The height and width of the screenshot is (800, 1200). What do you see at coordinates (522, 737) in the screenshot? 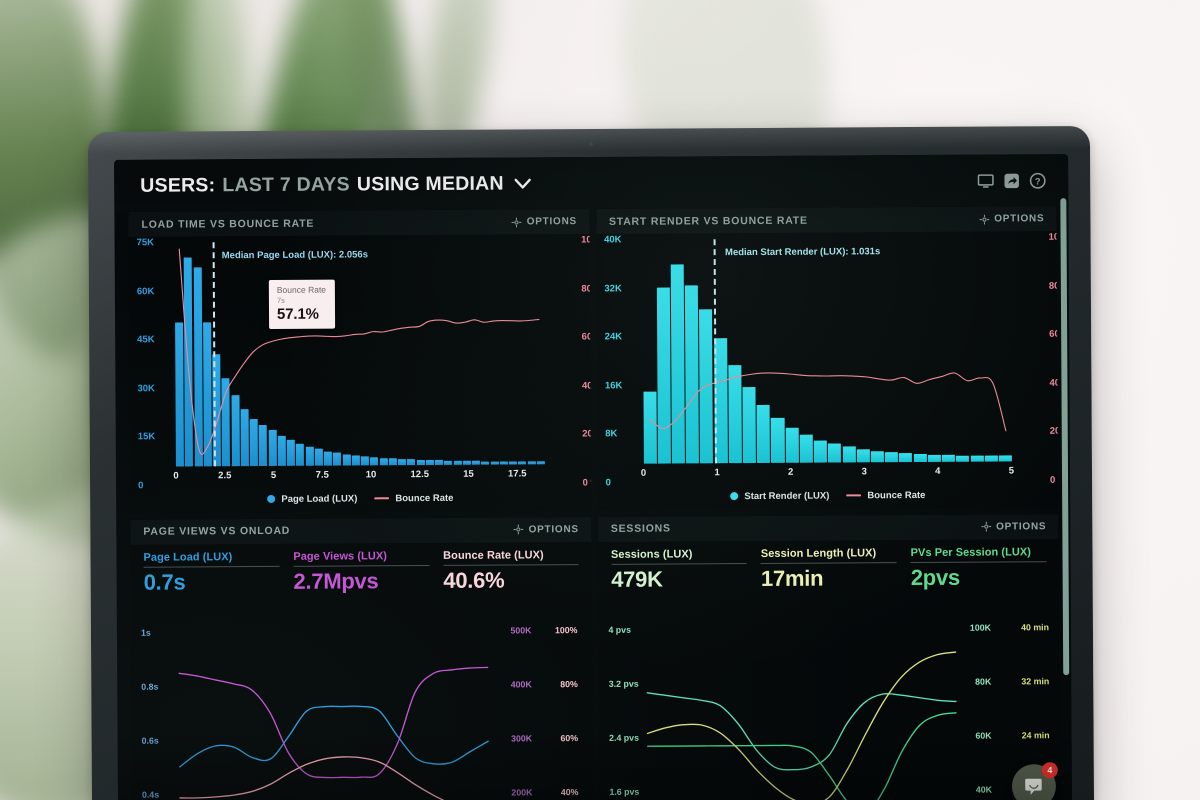
I see `y-tick-mid: 300K` at bounding box center [522, 737].